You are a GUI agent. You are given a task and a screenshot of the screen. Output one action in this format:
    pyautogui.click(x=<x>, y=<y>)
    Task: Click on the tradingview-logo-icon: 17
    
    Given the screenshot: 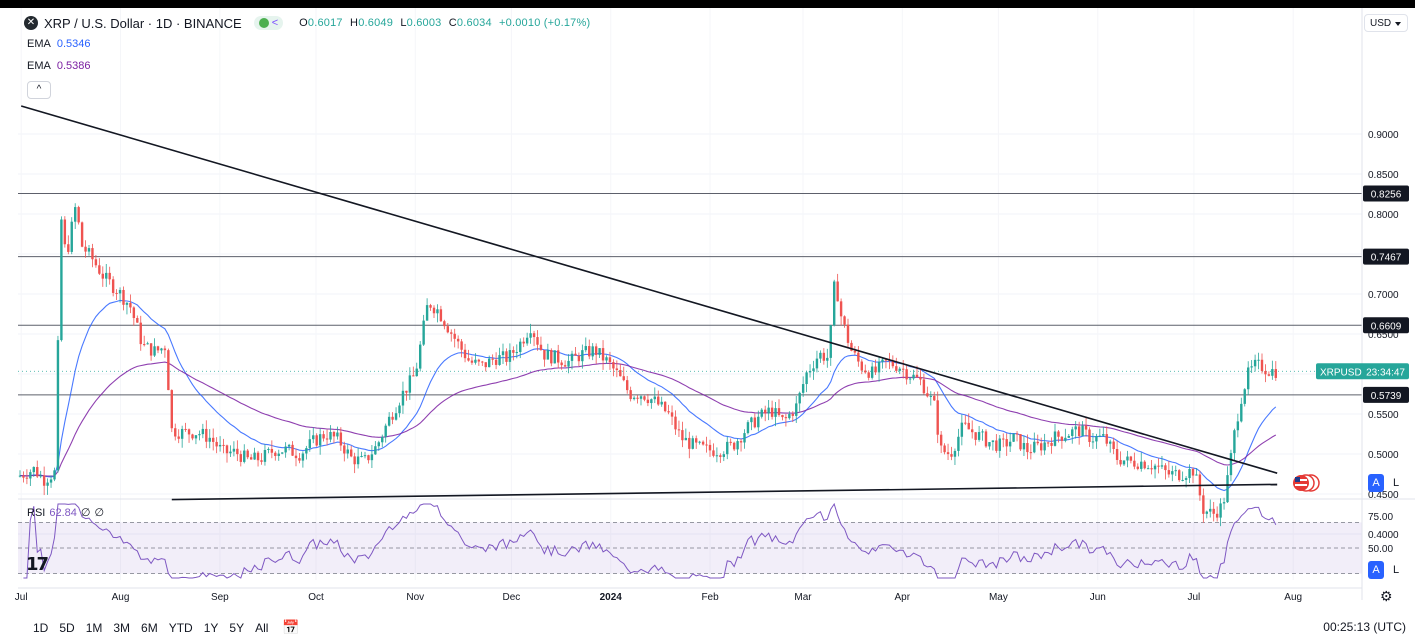 What is the action you would take?
    pyautogui.click(x=37, y=564)
    